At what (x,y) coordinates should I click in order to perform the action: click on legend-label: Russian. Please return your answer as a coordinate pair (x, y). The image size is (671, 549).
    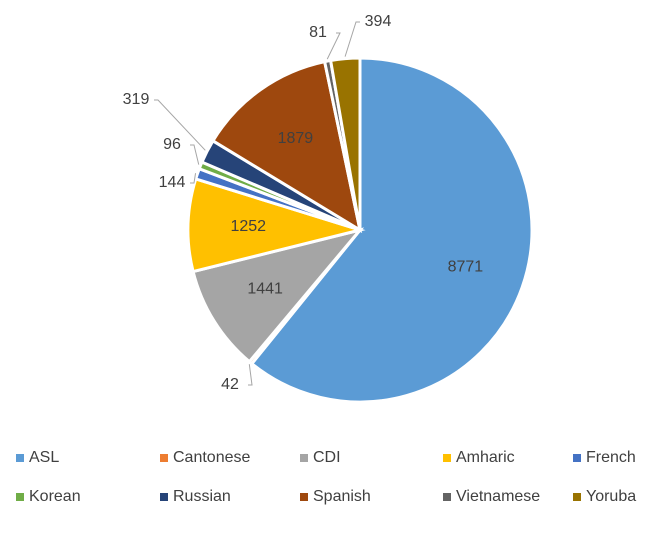
    Looking at the image, I should click on (202, 496).